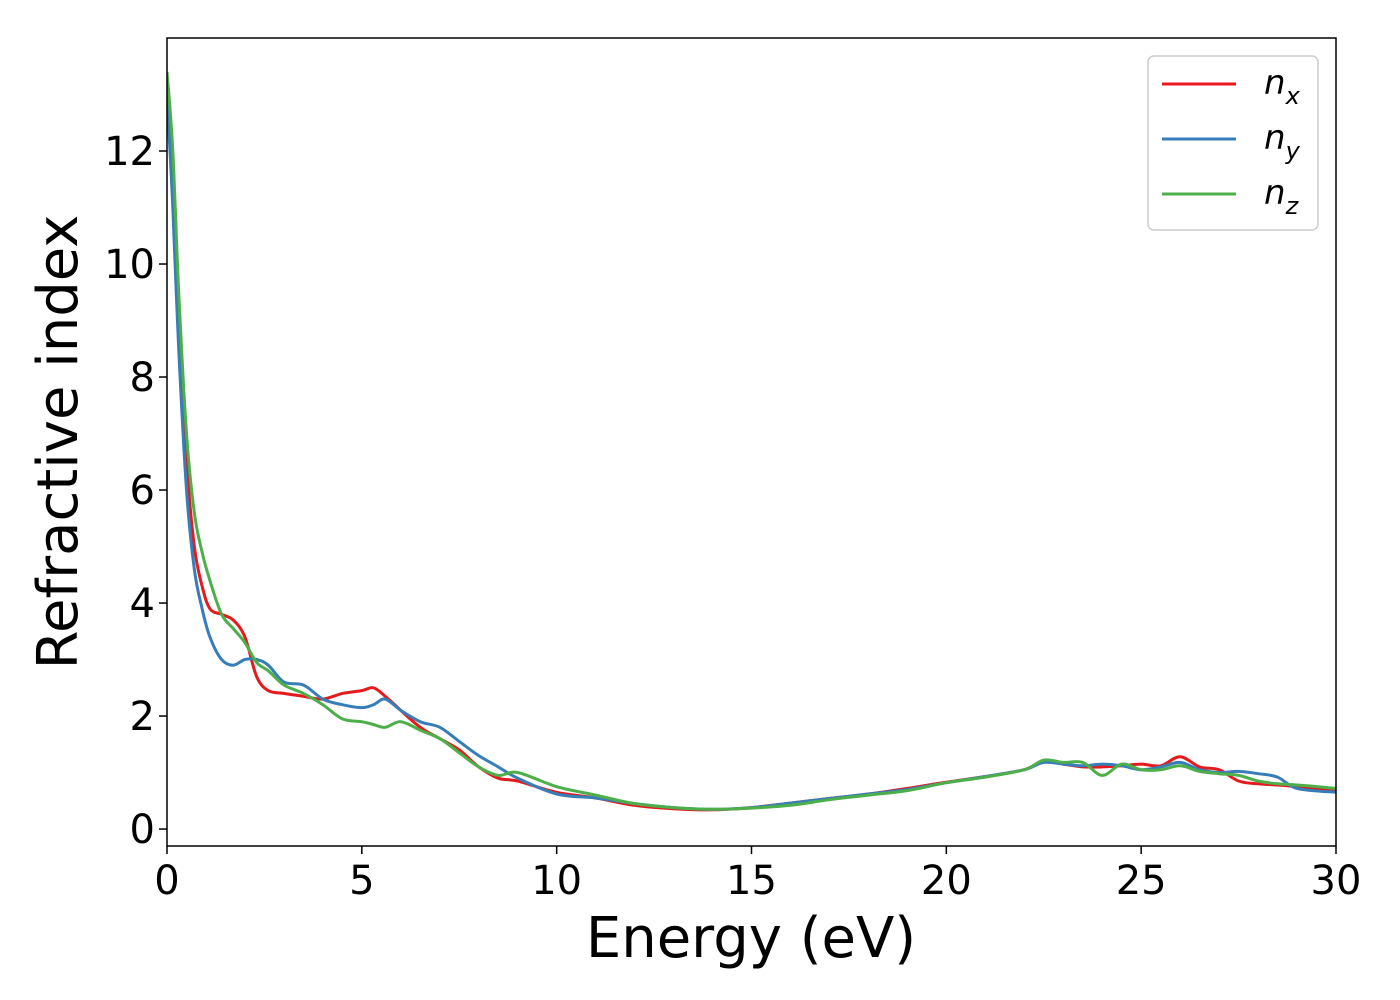 This screenshot has height=1000, width=1400. Describe the element at coordinates (1282, 196) in the screenshot. I see `legend-label-z: nz` at that location.